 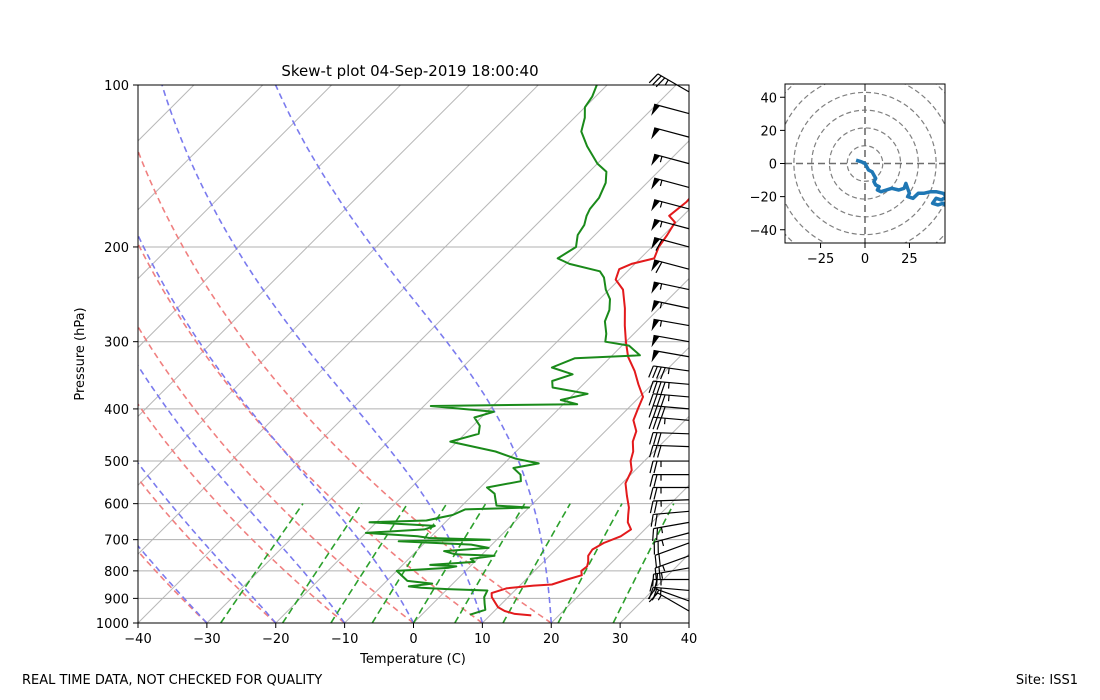 I want to click on hodograph-y-tick-label: 40, so click(x=768, y=98).